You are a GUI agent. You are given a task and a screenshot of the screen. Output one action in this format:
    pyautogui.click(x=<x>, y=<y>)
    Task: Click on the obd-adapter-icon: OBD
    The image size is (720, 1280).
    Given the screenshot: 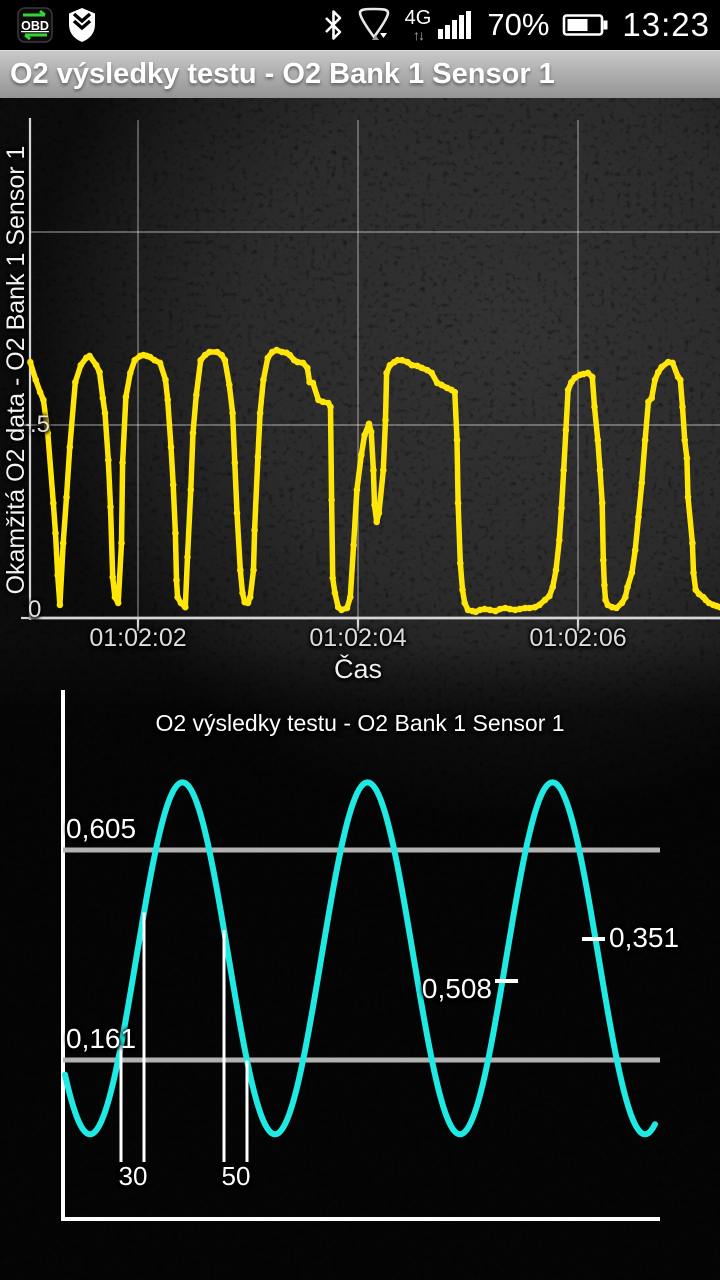 What is the action you would take?
    pyautogui.click(x=35, y=25)
    